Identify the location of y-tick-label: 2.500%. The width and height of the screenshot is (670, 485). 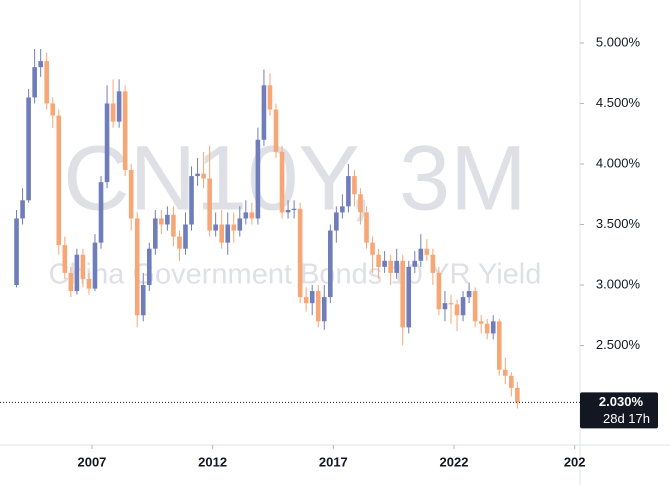
(618, 344).